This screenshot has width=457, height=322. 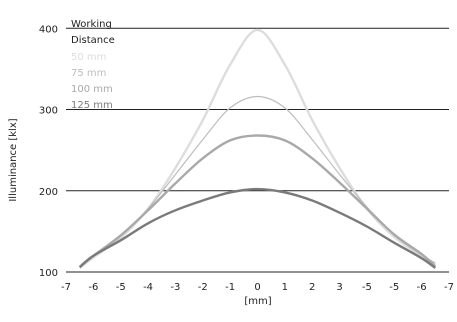 I want to click on x-tick-labels: -7 -6 -5 -4 -3 -2 -1 0 1 2 3 -5 -5 -6 -7, so click(x=257, y=287).